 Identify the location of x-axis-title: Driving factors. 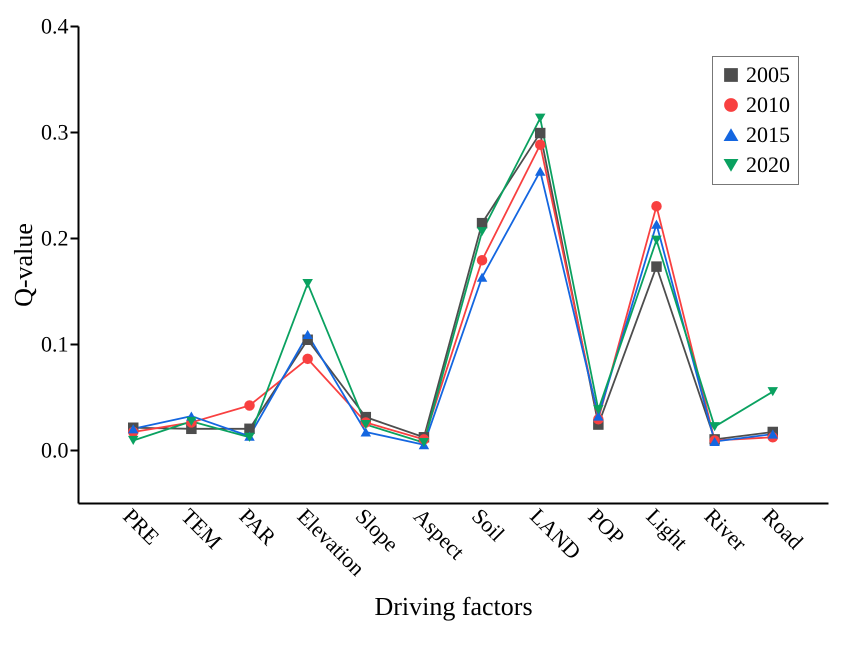
(453, 606).